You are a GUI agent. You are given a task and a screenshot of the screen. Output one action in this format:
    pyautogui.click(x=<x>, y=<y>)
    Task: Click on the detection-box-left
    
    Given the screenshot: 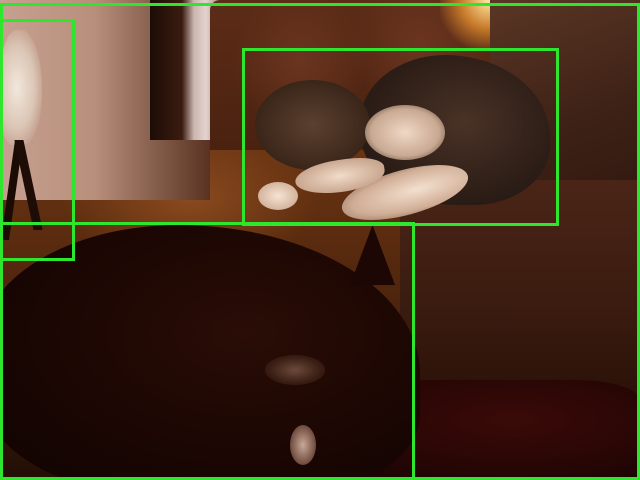 What is the action you would take?
    pyautogui.click(x=37, y=140)
    